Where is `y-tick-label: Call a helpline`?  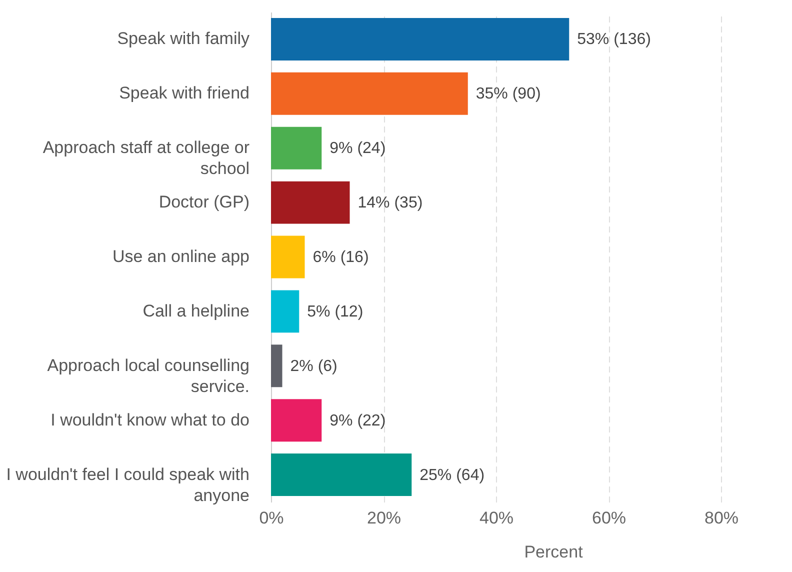 y-tick-label: Call a helpline is located at coordinates (196, 310).